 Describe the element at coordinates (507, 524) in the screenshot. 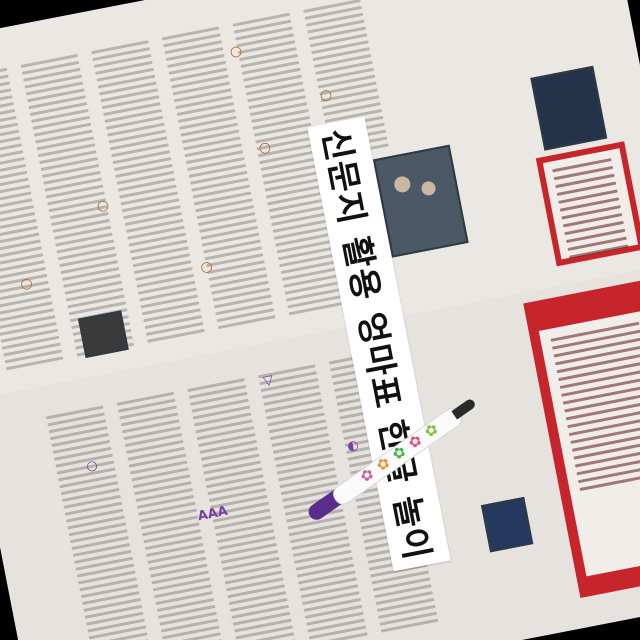

I see `small-photo` at that location.